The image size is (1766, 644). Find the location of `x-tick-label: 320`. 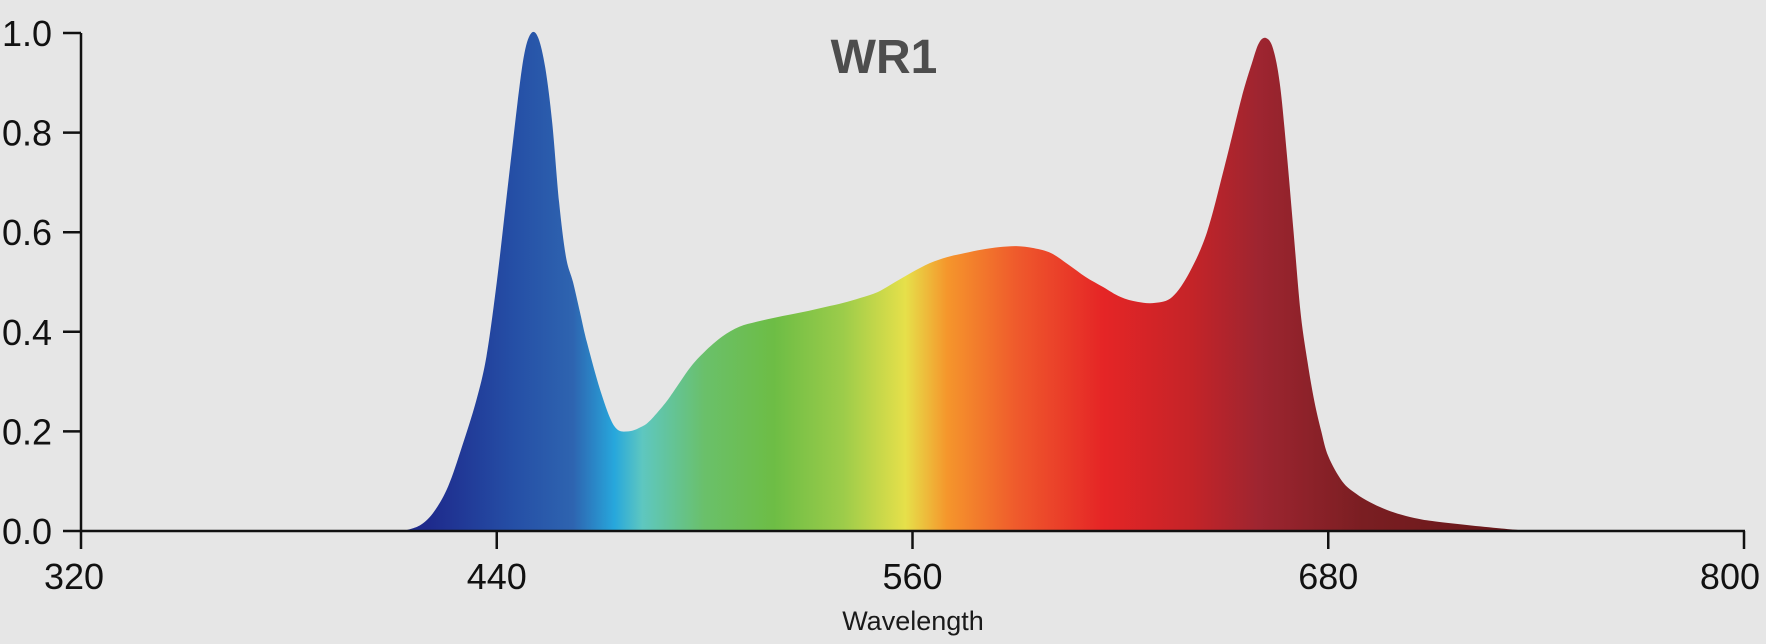

x-tick-label: 320 is located at coordinates (74, 576).